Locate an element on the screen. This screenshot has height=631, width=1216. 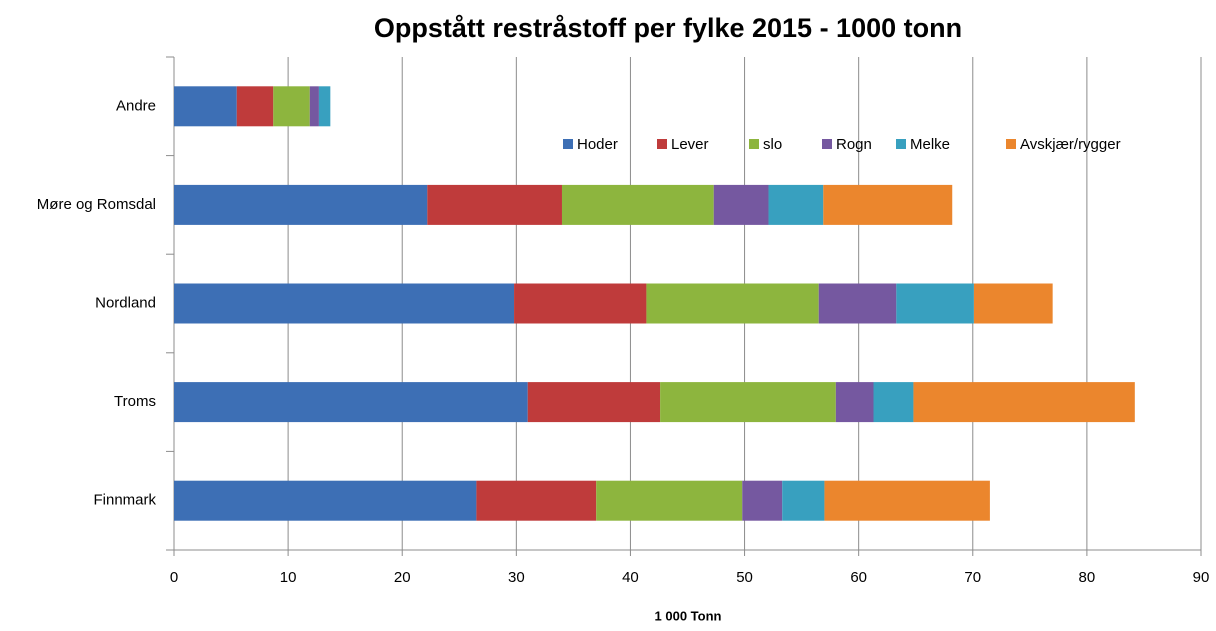
legend-label: Hoder is located at coordinates (597, 144).